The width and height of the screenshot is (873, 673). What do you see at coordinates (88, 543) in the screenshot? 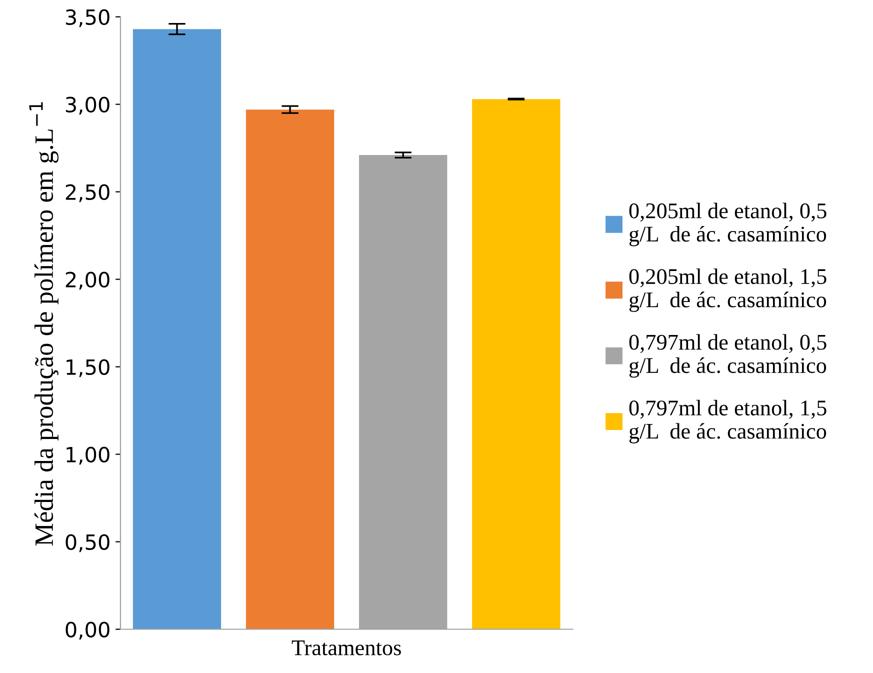
I see `y-tick-label: 0,50` at bounding box center [88, 543].